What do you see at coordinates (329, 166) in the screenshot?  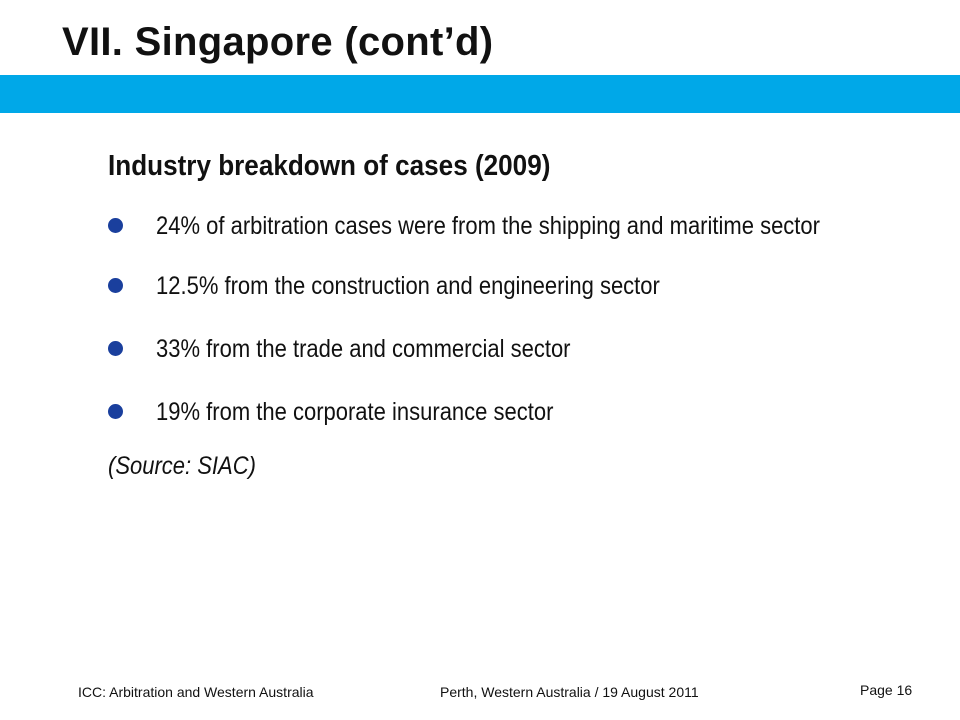 I see `section-subheading: Industry breakdown of cases (2009)` at bounding box center [329, 166].